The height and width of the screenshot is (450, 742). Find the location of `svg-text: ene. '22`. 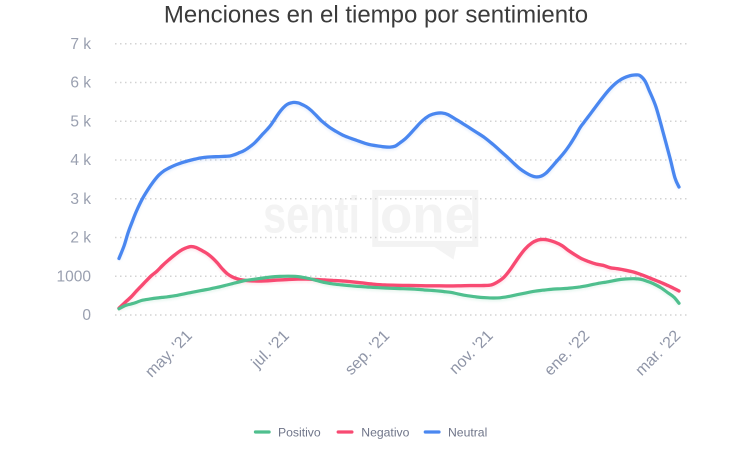

svg-text: ene. '22 is located at coordinates (567, 353).